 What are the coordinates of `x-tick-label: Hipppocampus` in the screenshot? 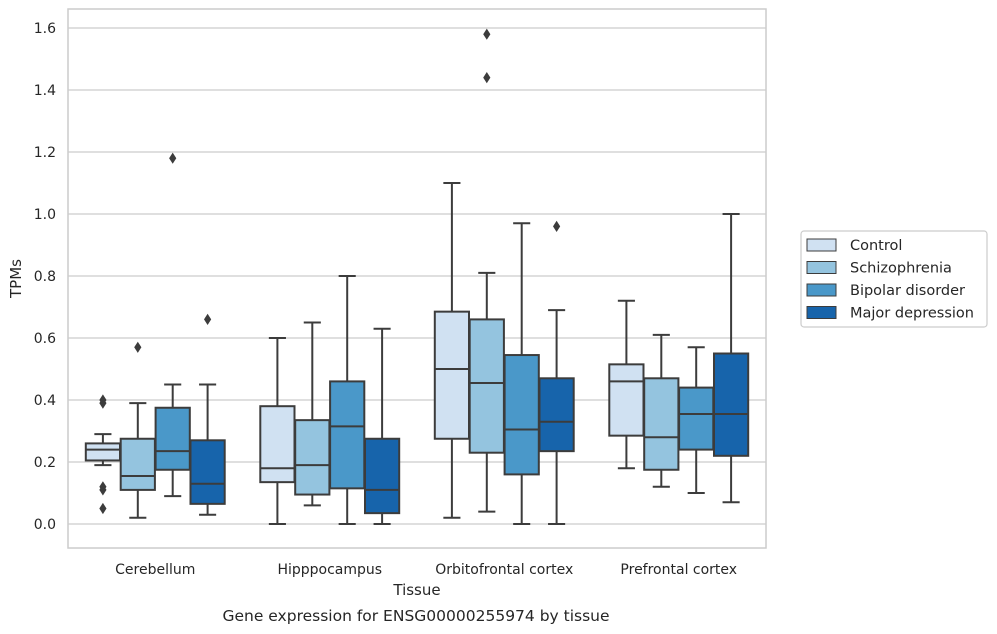 It's located at (329, 570).